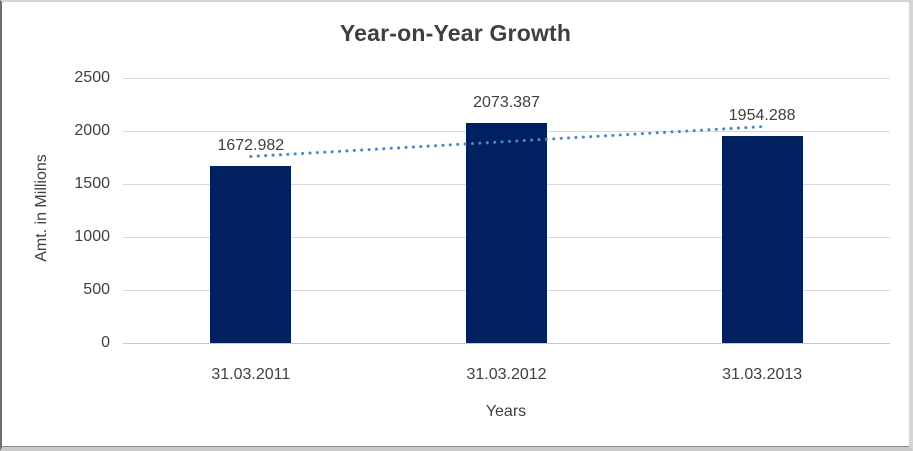 The image size is (913, 451). I want to click on bar-value-label: 1672.982, so click(251, 145).